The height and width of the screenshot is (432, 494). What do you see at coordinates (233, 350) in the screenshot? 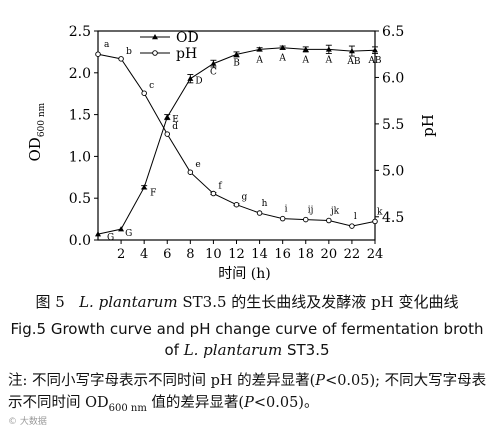
I see `caption-en-species: L. plantarum` at bounding box center [233, 350].